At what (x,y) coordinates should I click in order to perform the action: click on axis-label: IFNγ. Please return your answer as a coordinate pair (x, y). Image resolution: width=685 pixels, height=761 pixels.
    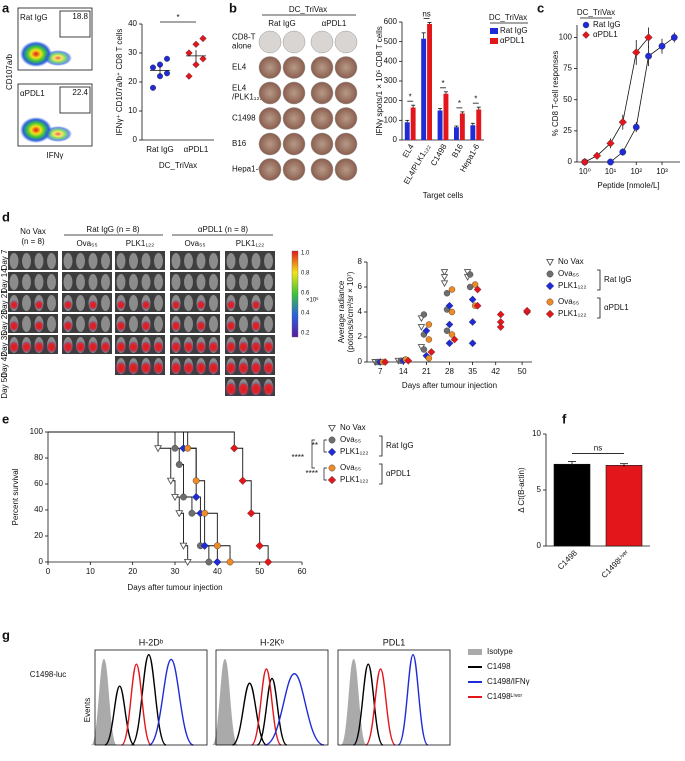
    Looking at the image, I should click on (55, 155).